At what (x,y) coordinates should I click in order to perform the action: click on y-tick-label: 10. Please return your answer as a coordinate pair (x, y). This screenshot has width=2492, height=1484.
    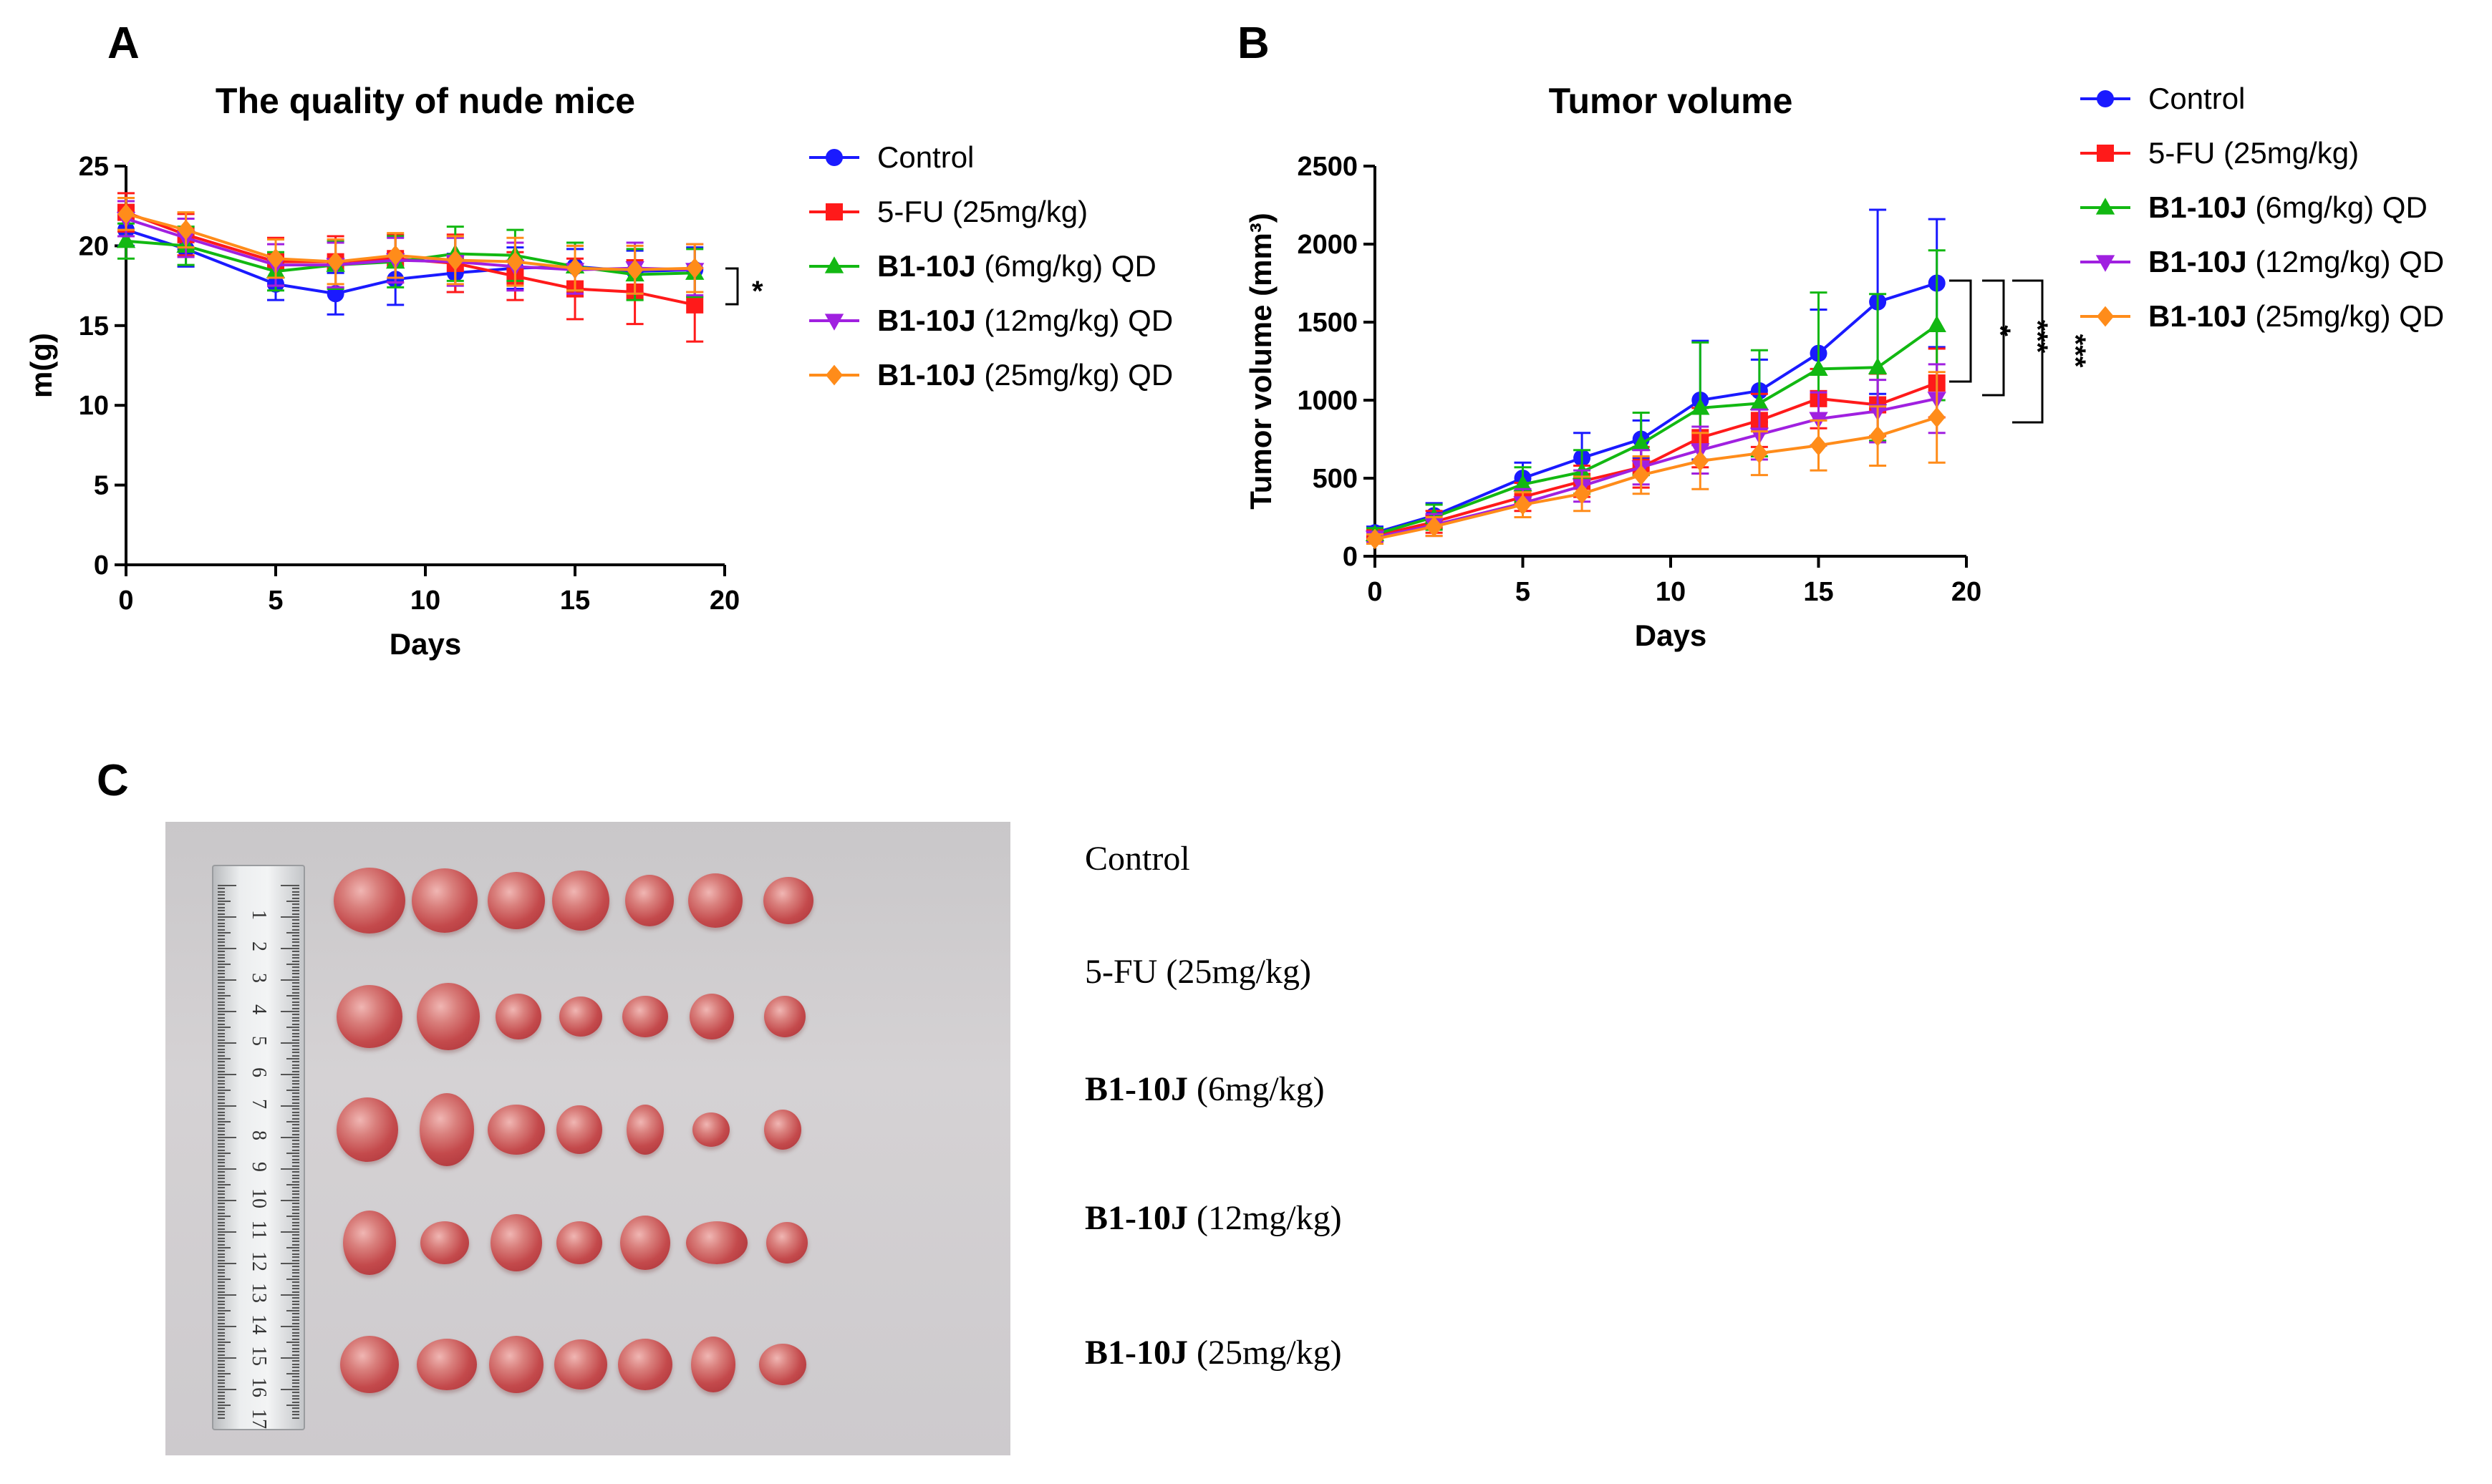
    Looking at the image, I should click on (94, 406).